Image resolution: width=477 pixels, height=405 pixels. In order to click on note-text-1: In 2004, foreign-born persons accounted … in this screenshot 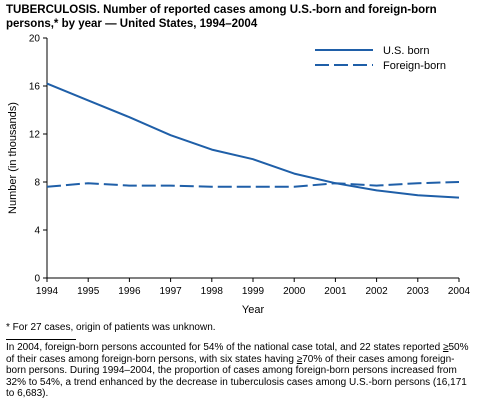, I will do `click(224, 347)`.